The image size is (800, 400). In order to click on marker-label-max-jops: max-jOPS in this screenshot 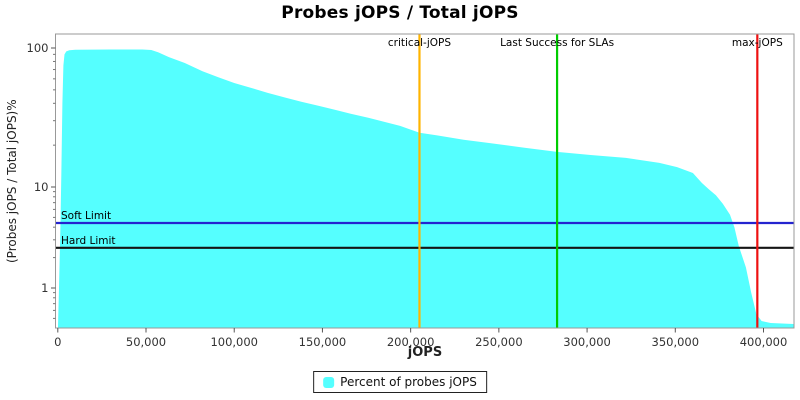, I will do `click(757, 43)`.